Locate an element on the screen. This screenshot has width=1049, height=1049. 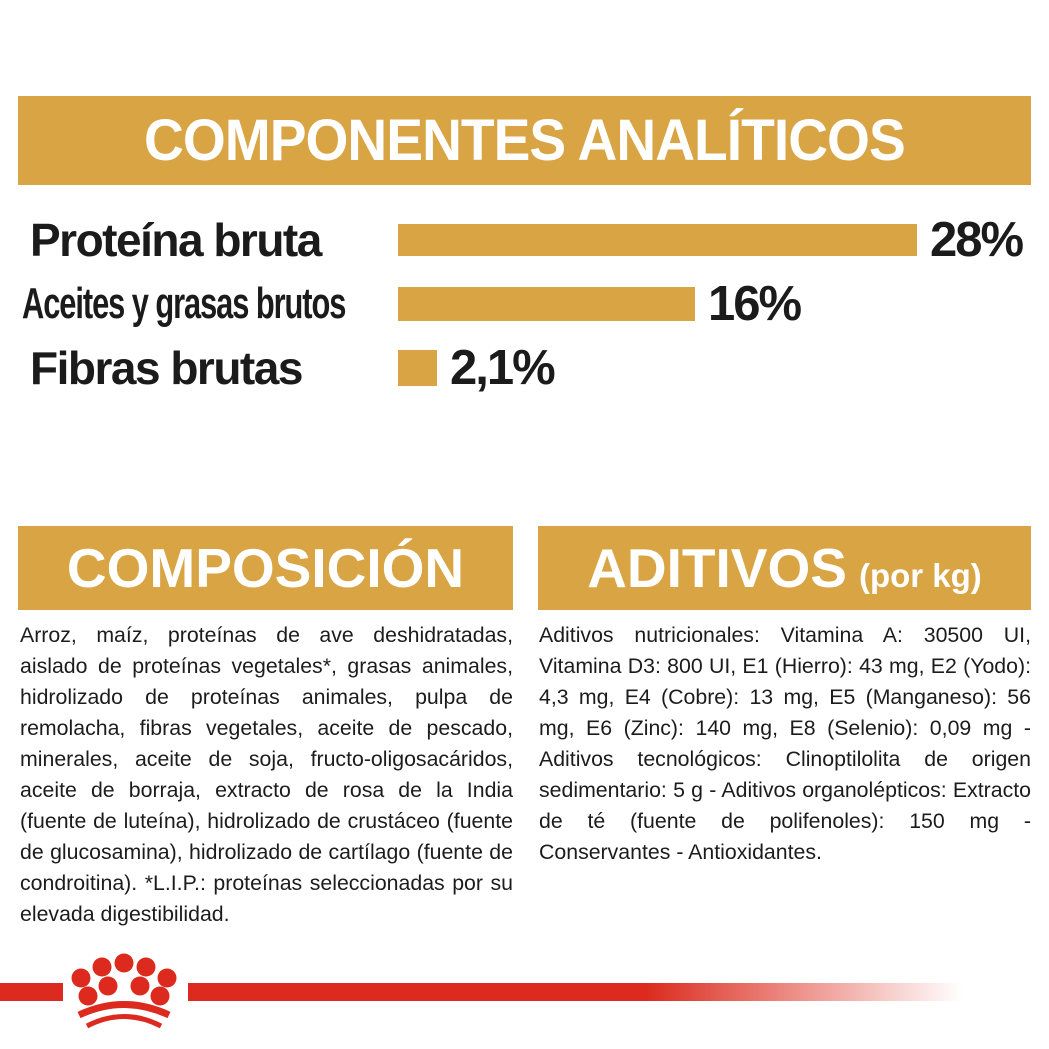
chart-value-label: 2,1% is located at coordinates (503, 368).